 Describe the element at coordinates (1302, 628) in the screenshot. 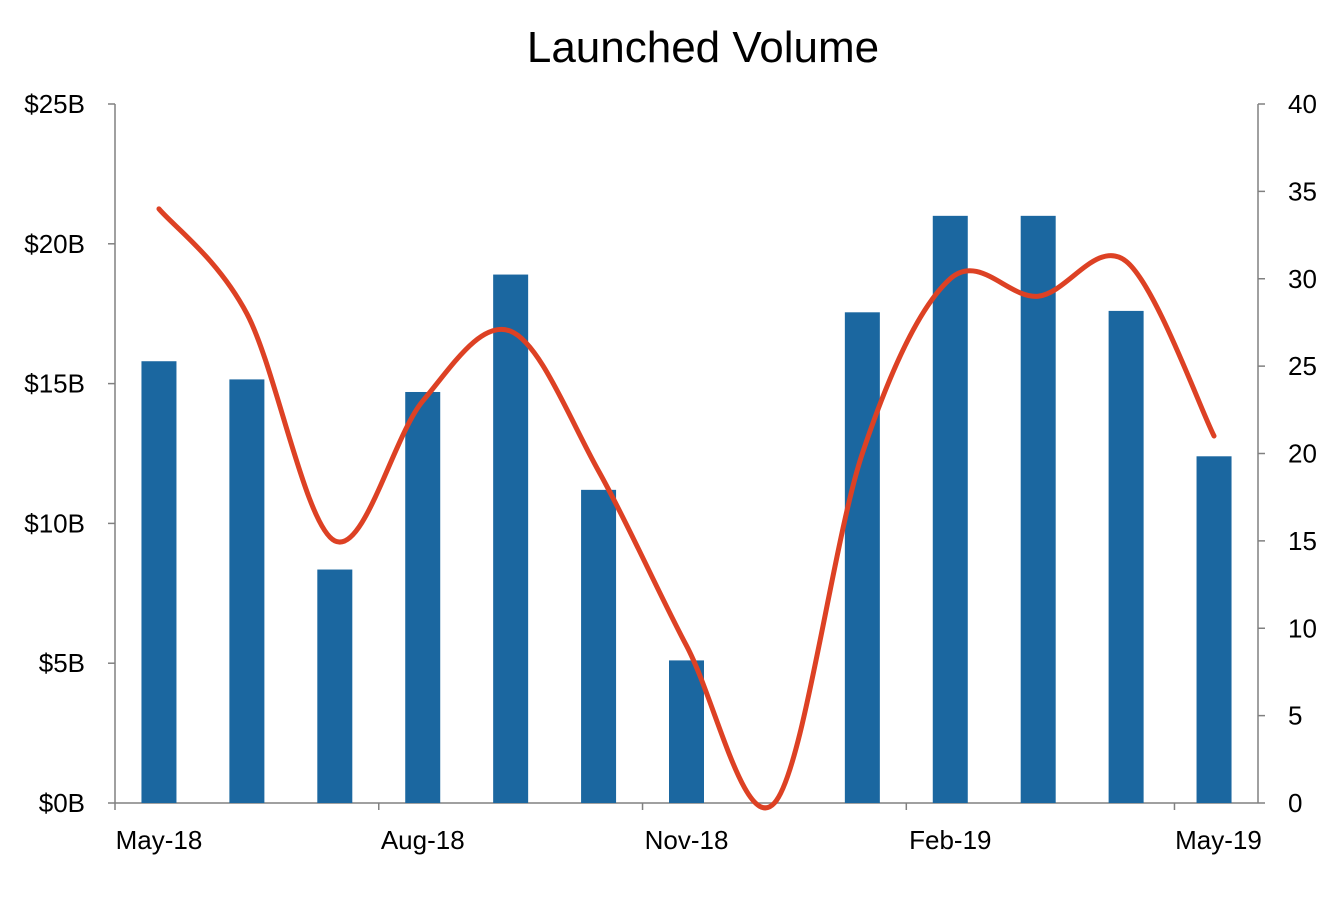

I see `y-right-tick-label: 10` at that location.